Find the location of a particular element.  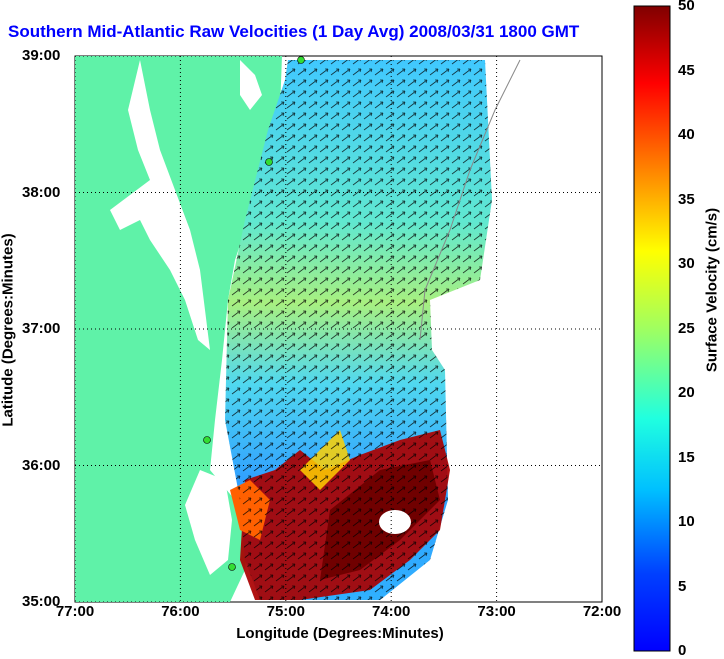

colorbar-tick-label: 45 is located at coordinates (686, 70).